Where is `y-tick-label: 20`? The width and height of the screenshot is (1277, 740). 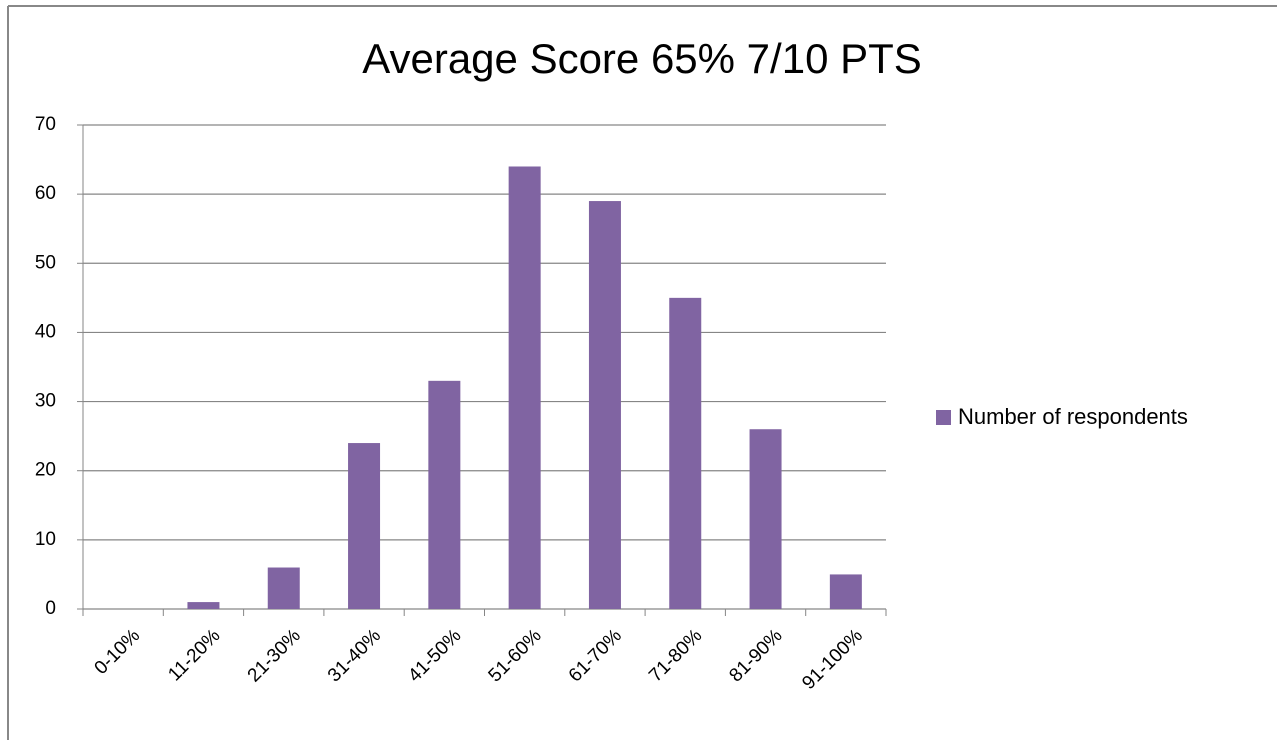 y-tick-label: 20 is located at coordinates (45, 470).